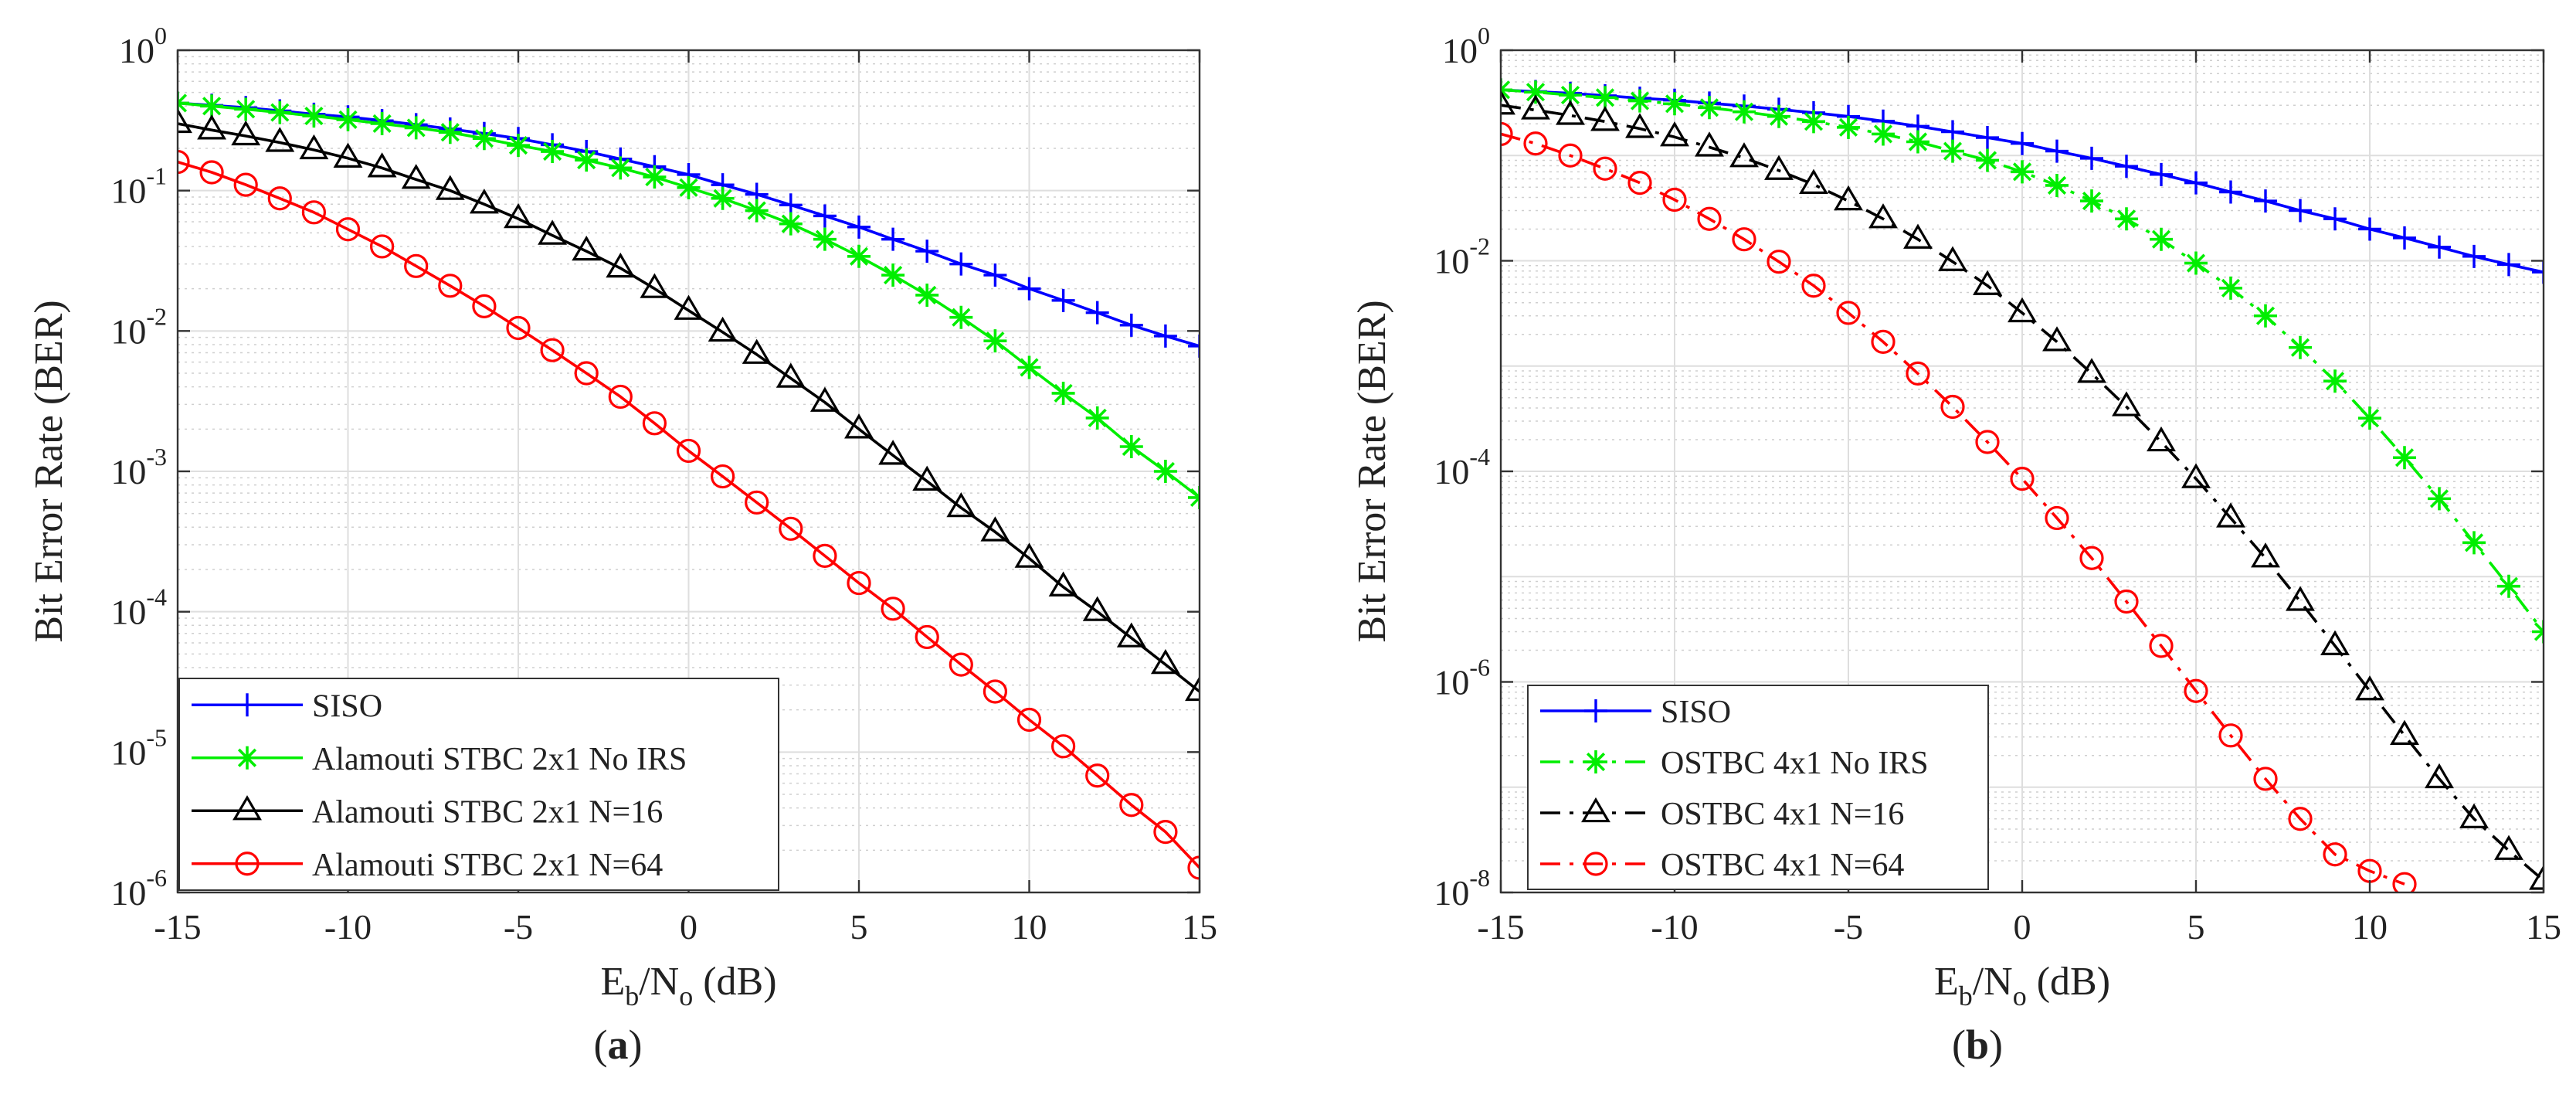 The width and height of the screenshot is (2576, 1098). What do you see at coordinates (618, 1045) in the screenshot?
I see `panel-label: (a)` at bounding box center [618, 1045].